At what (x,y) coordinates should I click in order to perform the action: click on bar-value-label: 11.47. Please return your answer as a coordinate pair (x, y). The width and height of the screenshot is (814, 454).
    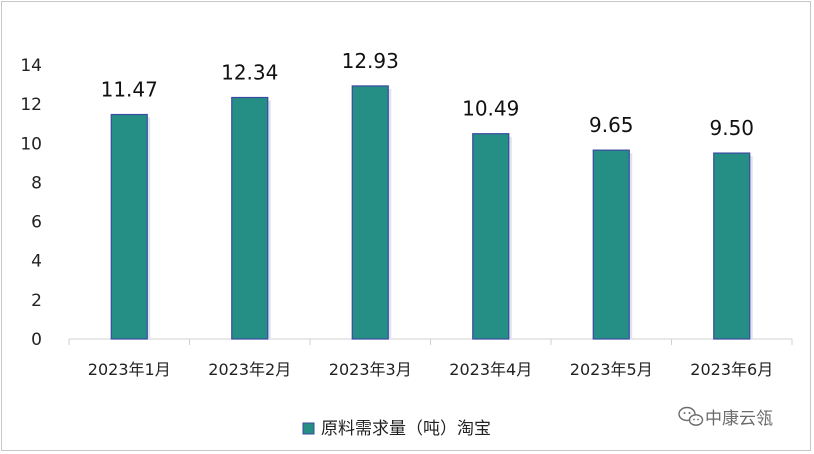
    Looking at the image, I should click on (129, 90).